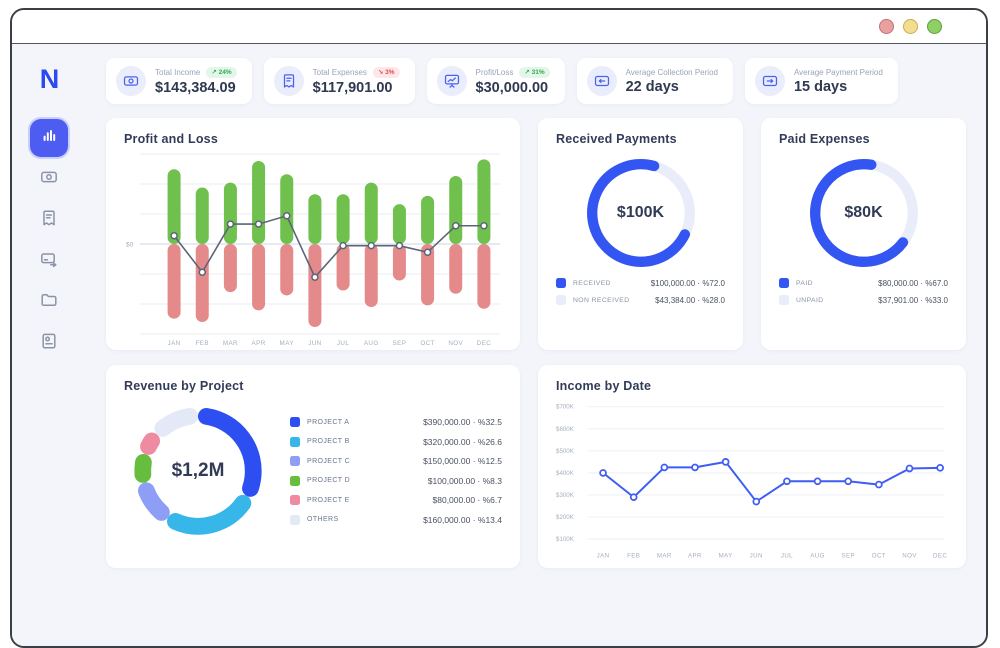 The image size is (1000, 648). I want to click on legend-row: PROJECT B $320,000.00 · %26.6, so click(396, 441).